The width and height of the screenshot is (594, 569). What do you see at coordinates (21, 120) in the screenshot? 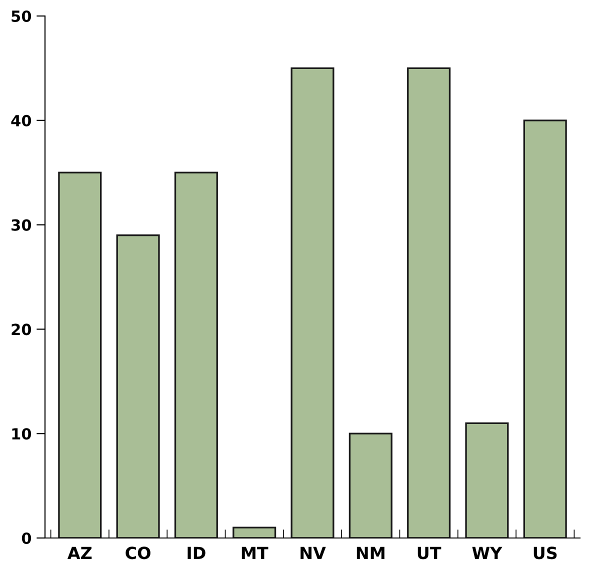
I see `y-tick-label: 40` at bounding box center [21, 120].